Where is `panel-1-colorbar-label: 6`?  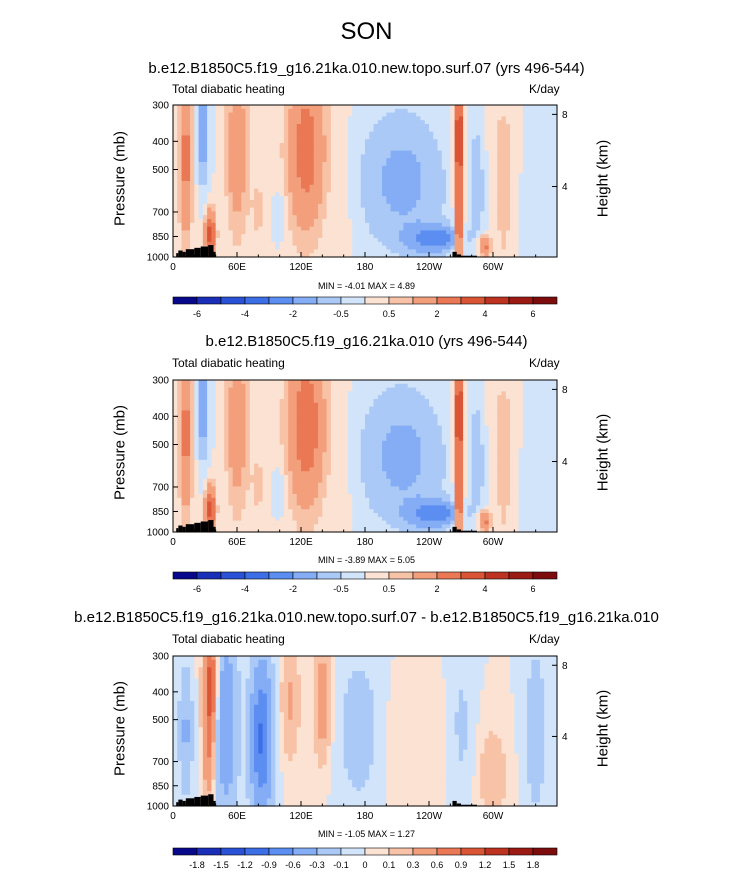 panel-1-colorbar-label: 6 is located at coordinates (532, 314).